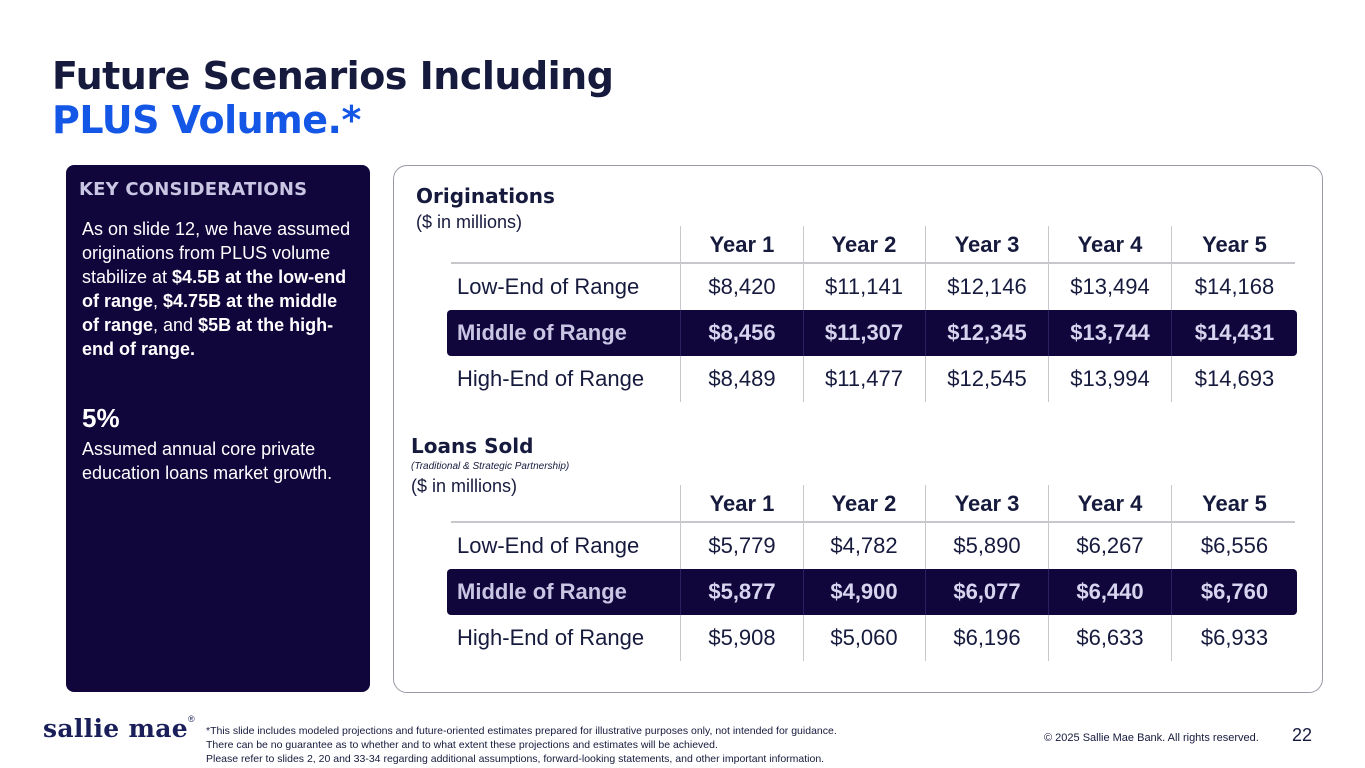  I want to click on table-cell: $12,545, so click(987, 379).